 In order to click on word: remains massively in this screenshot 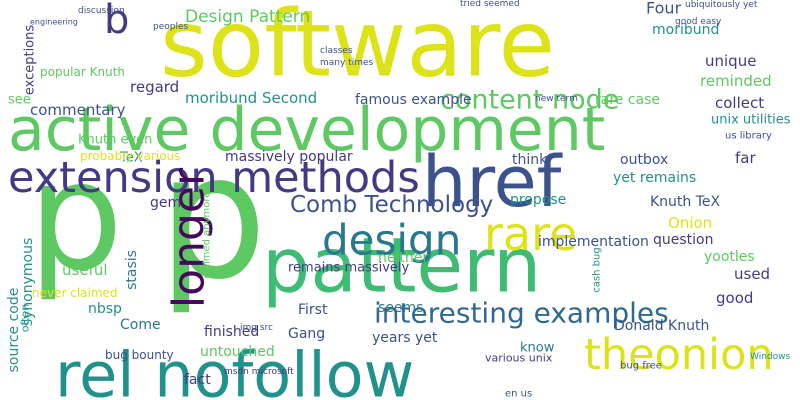, I will do `click(349, 268)`.